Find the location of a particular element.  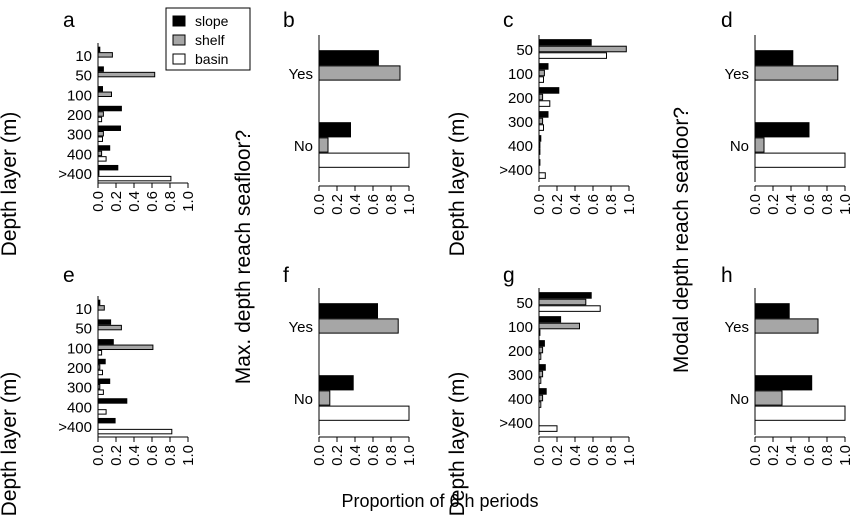

category-label-e-3: 200 is located at coordinates (79, 368).